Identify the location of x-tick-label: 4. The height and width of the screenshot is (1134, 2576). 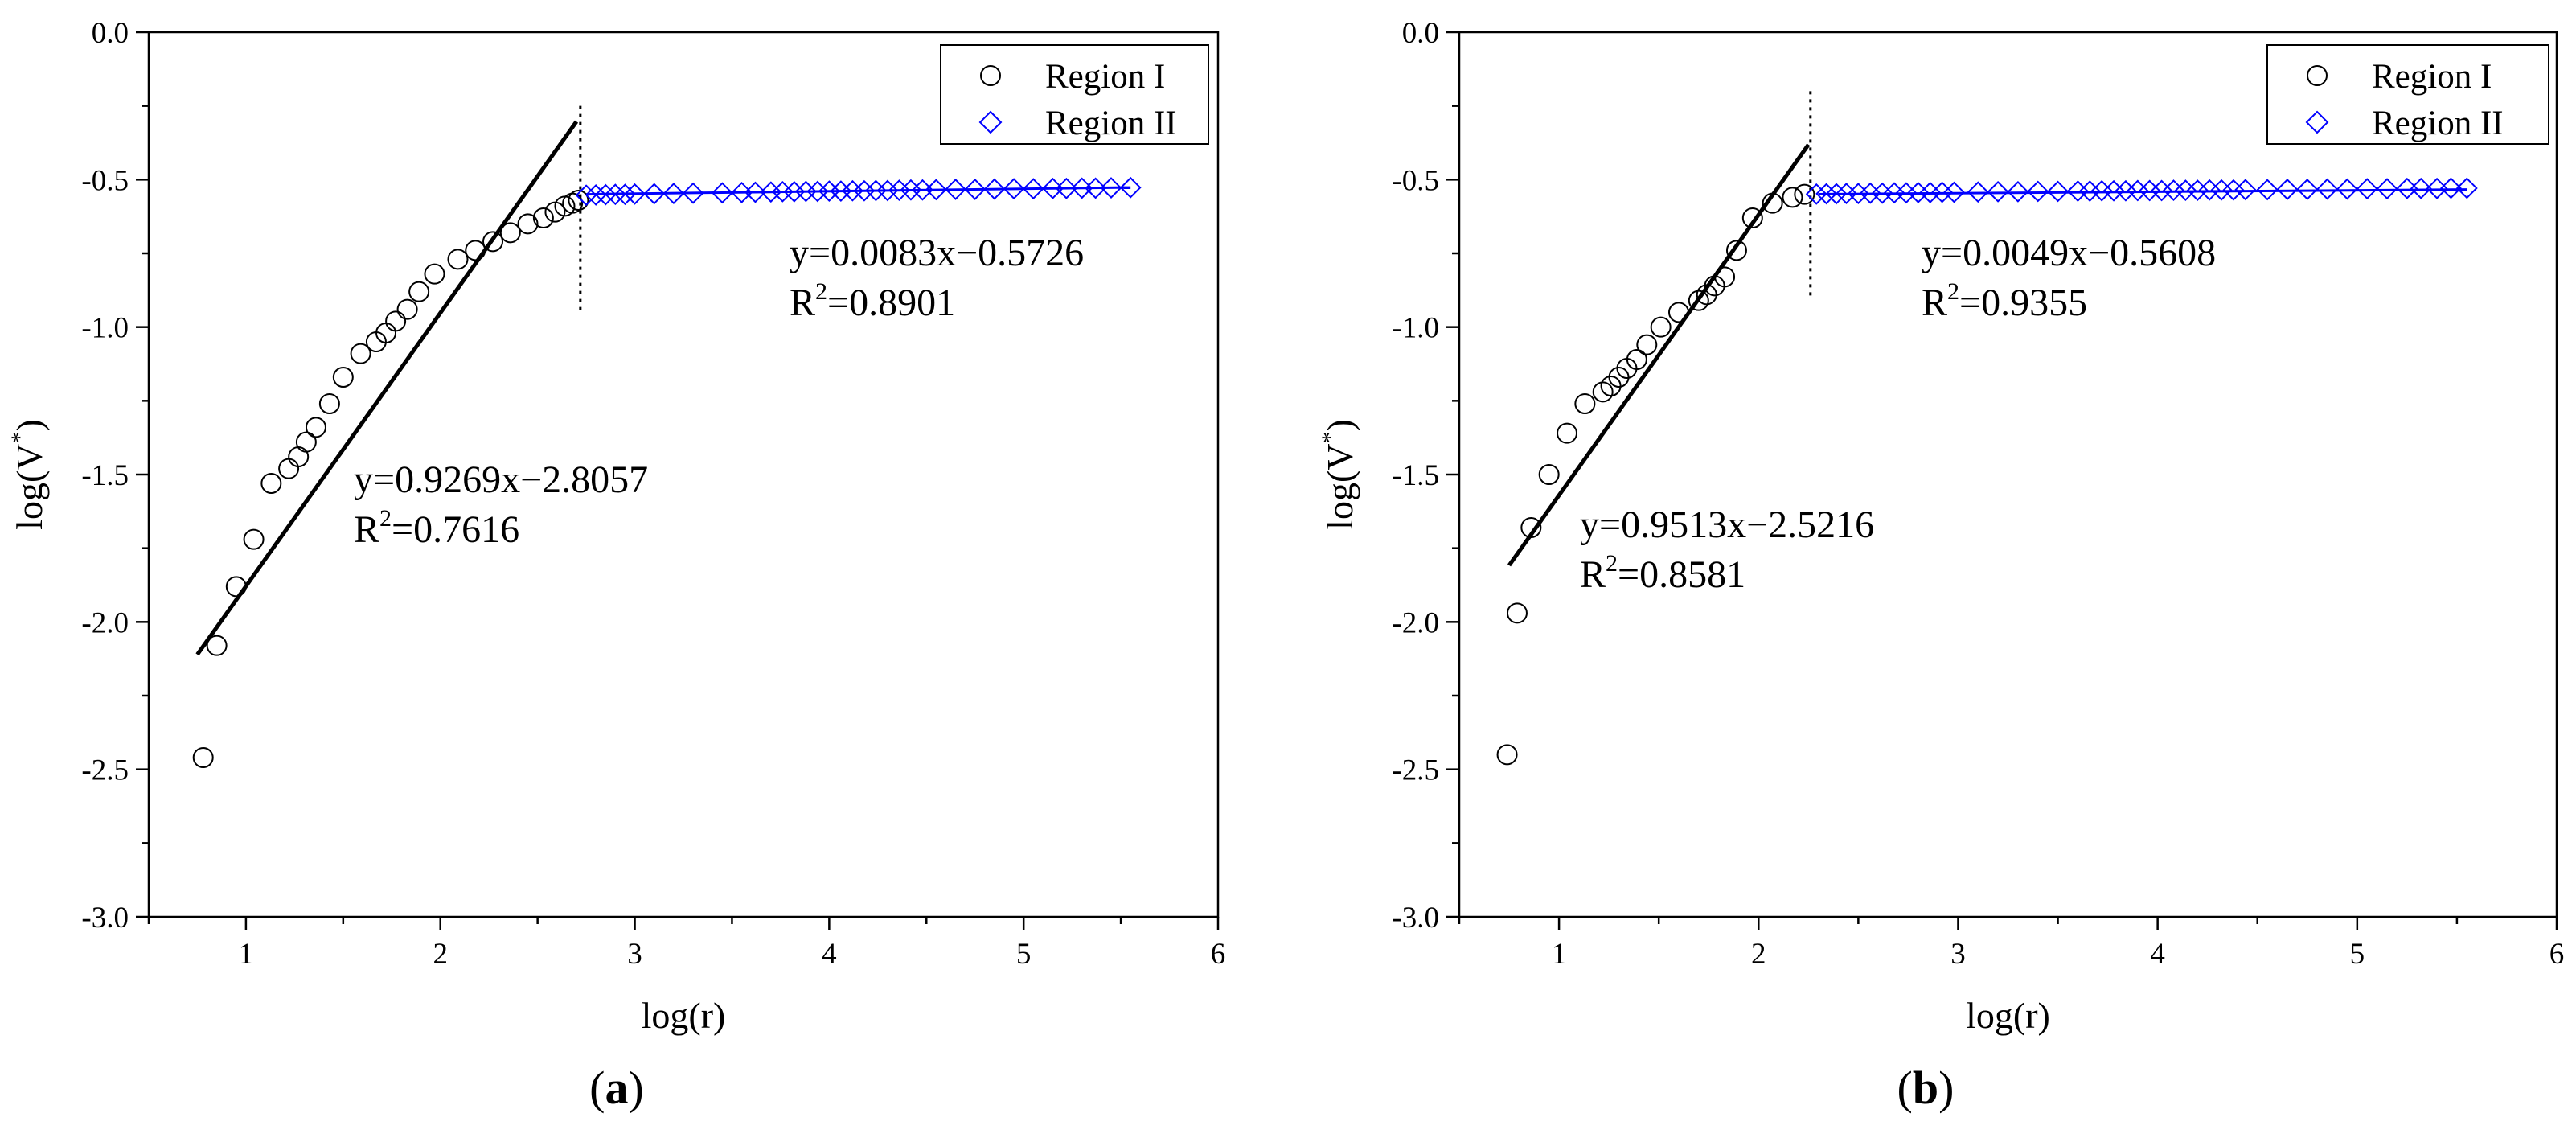
(2157, 955).